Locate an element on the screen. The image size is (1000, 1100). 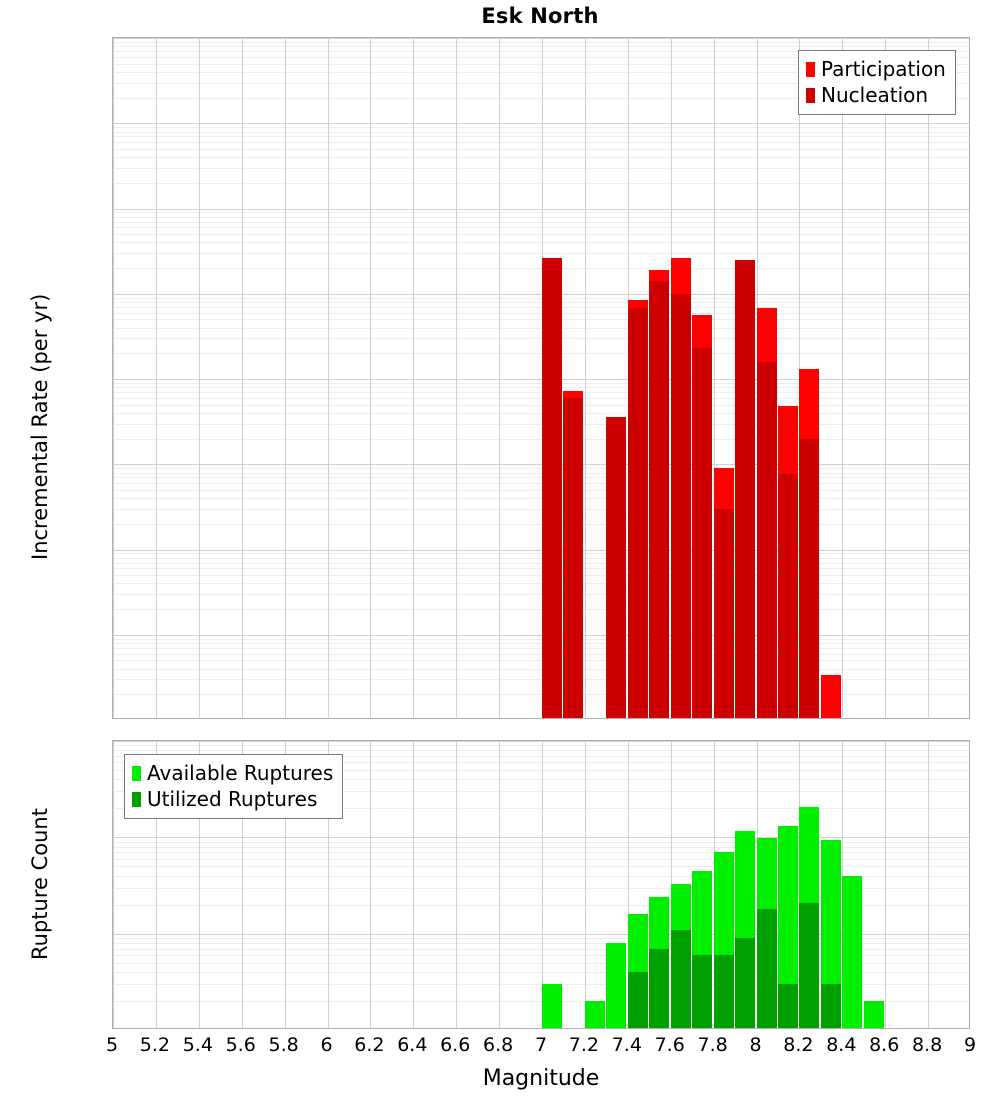
rupture-count-legend-row: Available Ruptures is located at coordinates (232, 773).